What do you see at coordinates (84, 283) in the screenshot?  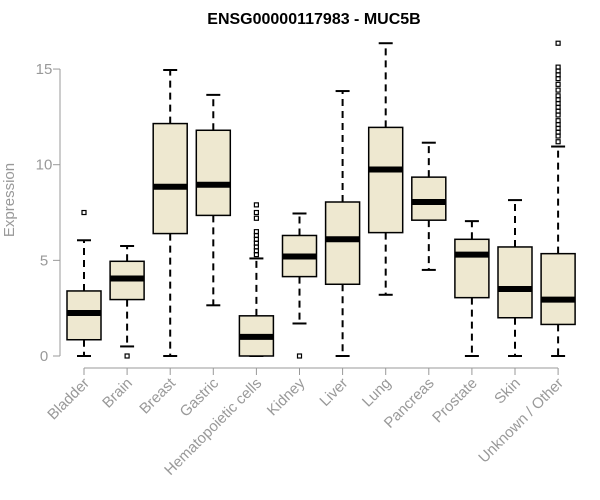 I see `box-bladder` at bounding box center [84, 283].